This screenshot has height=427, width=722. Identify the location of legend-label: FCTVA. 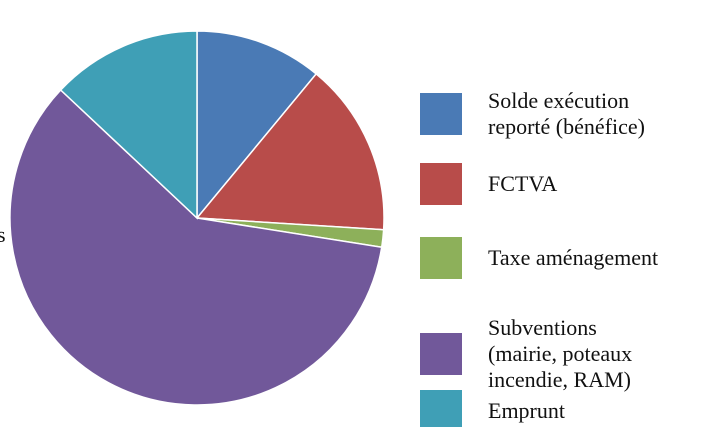
(523, 183).